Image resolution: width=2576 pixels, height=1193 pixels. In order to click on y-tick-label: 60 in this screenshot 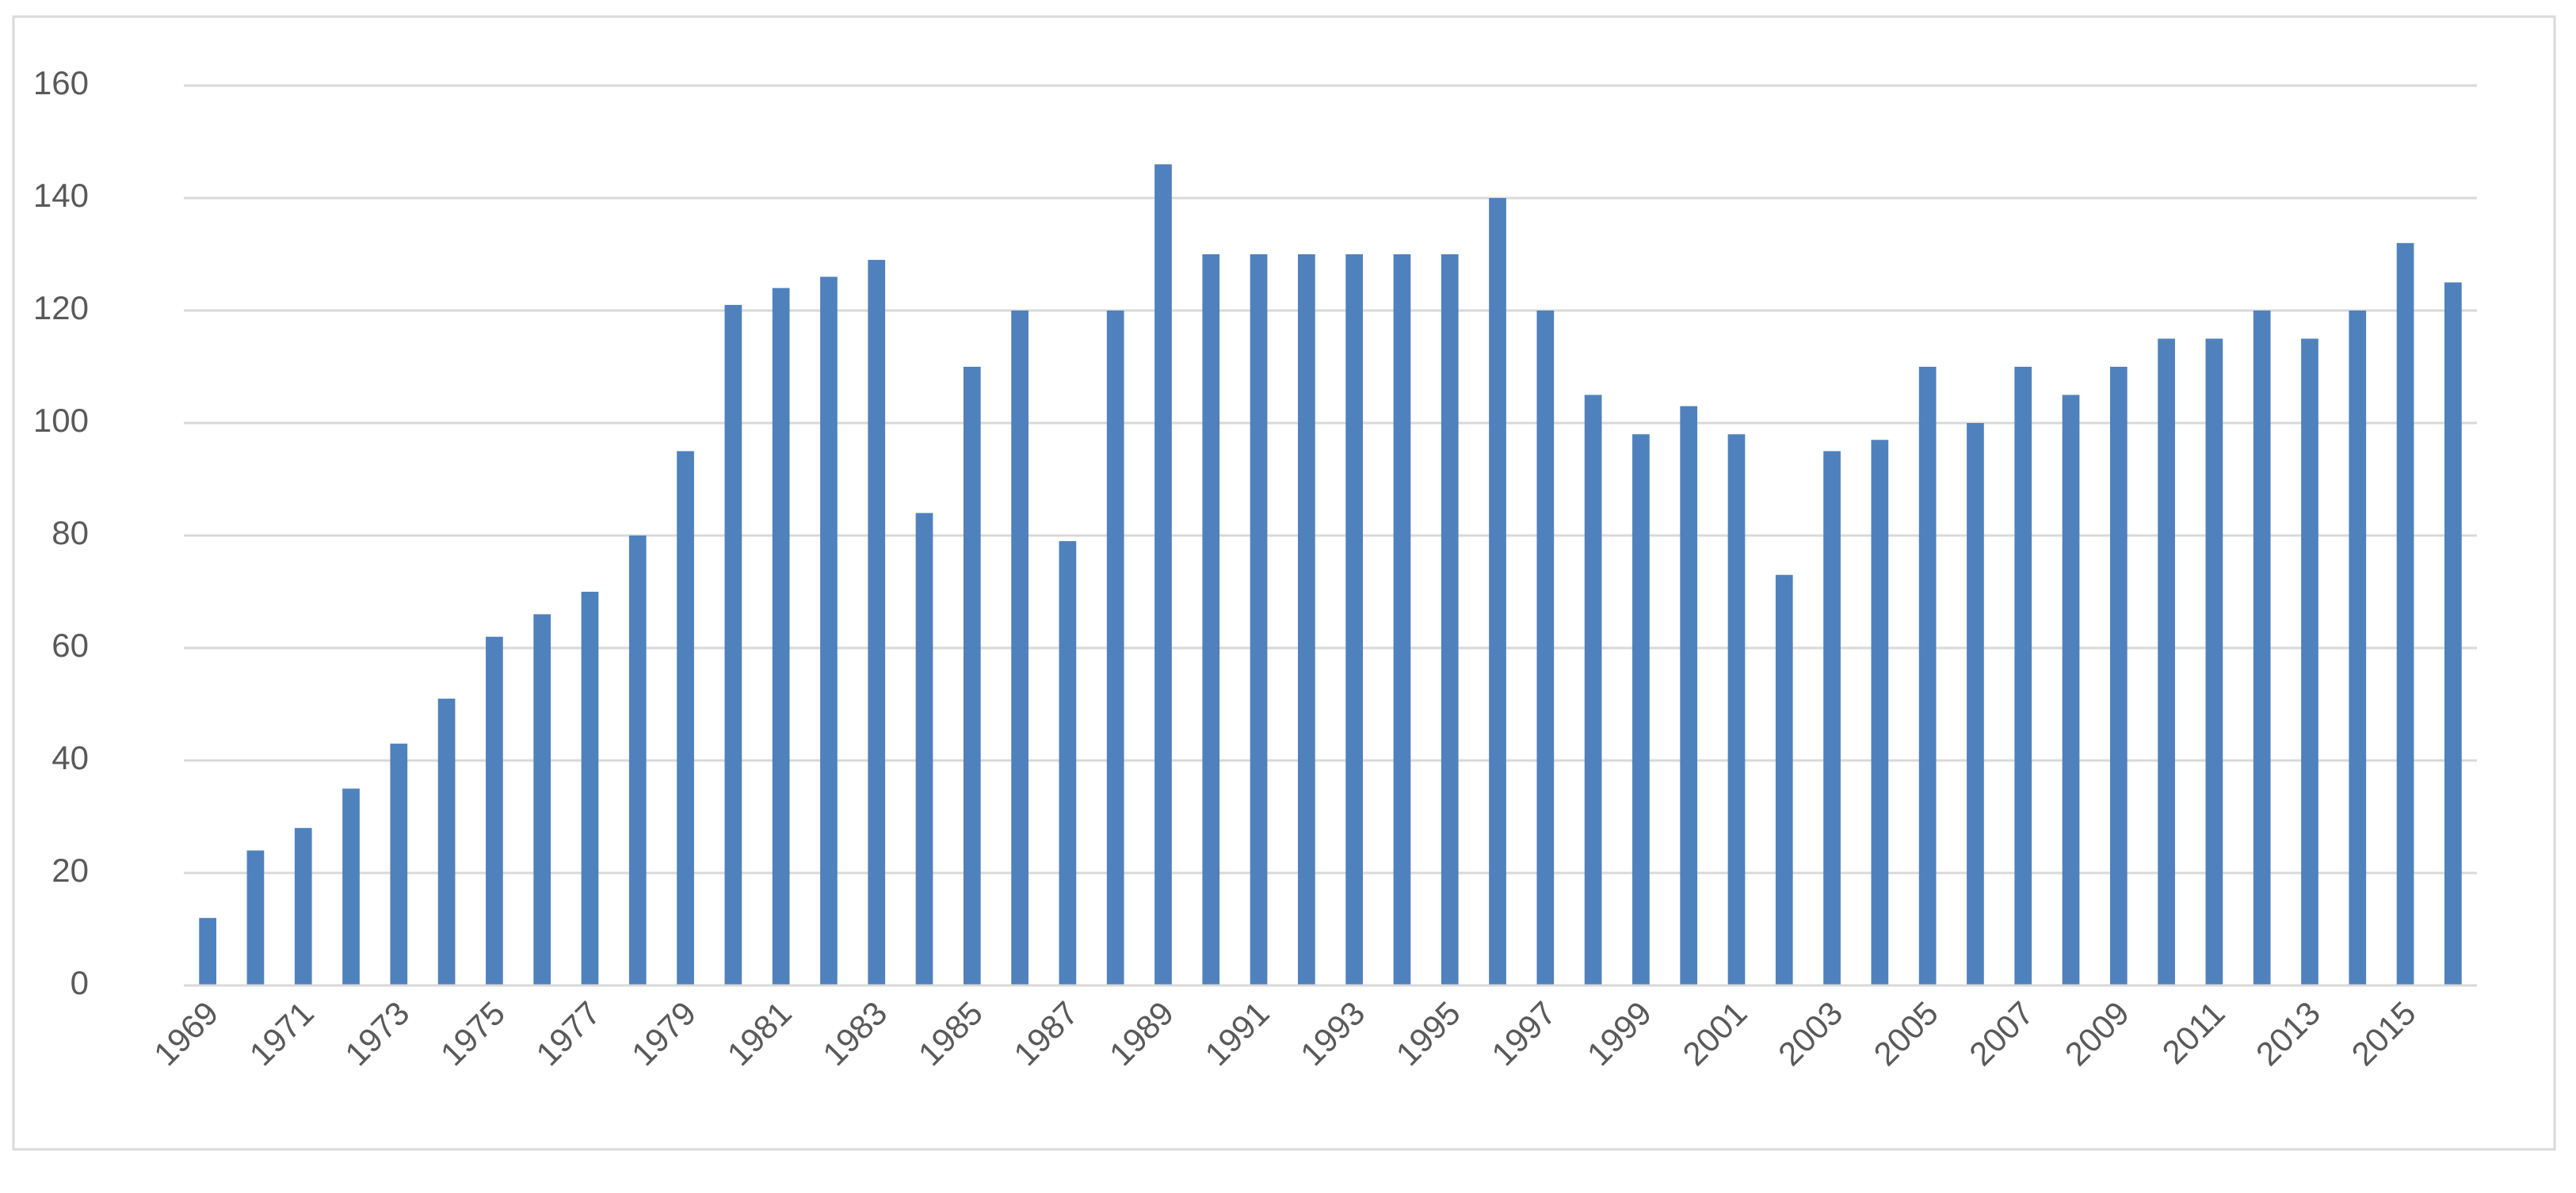, I will do `click(70, 645)`.